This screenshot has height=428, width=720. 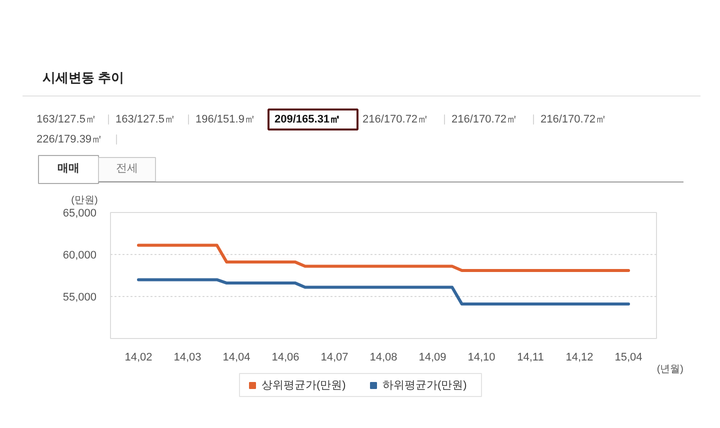 I want to click on chart-title: 시세변동 추이, so click(x=83, y=77).